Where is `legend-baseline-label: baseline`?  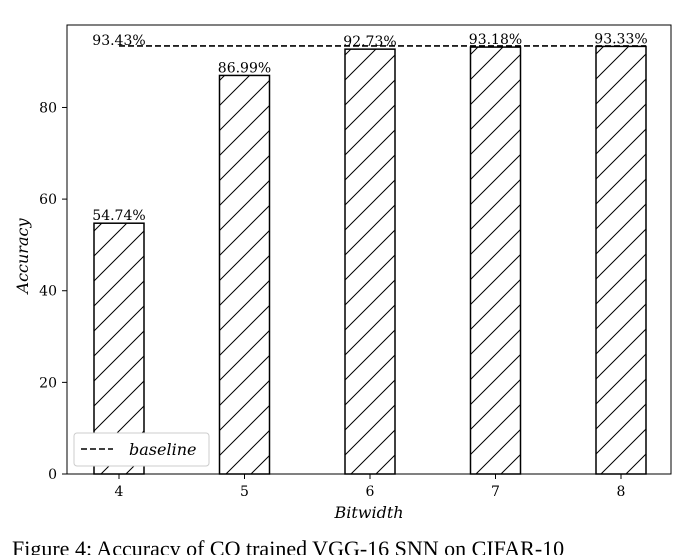 legend-baseline-label: baseline is located at coordinates (162, 449).